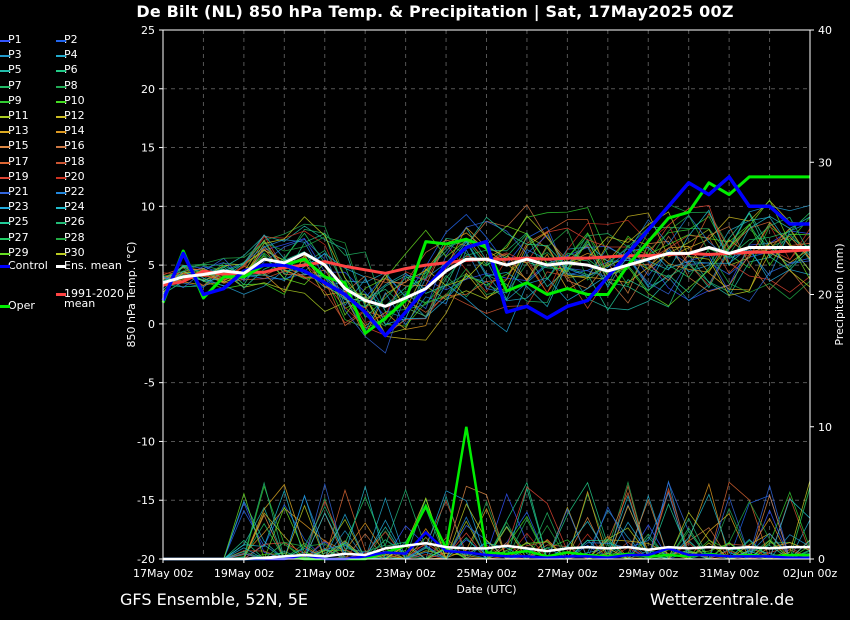  I want to click on y-tick-label: 0, so click(151, 324).